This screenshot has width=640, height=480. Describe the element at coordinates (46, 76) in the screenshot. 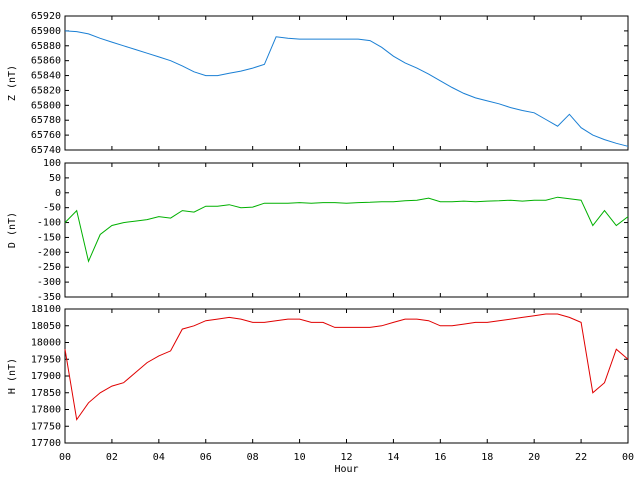

I see `y-tick-label: 65840` at that location.